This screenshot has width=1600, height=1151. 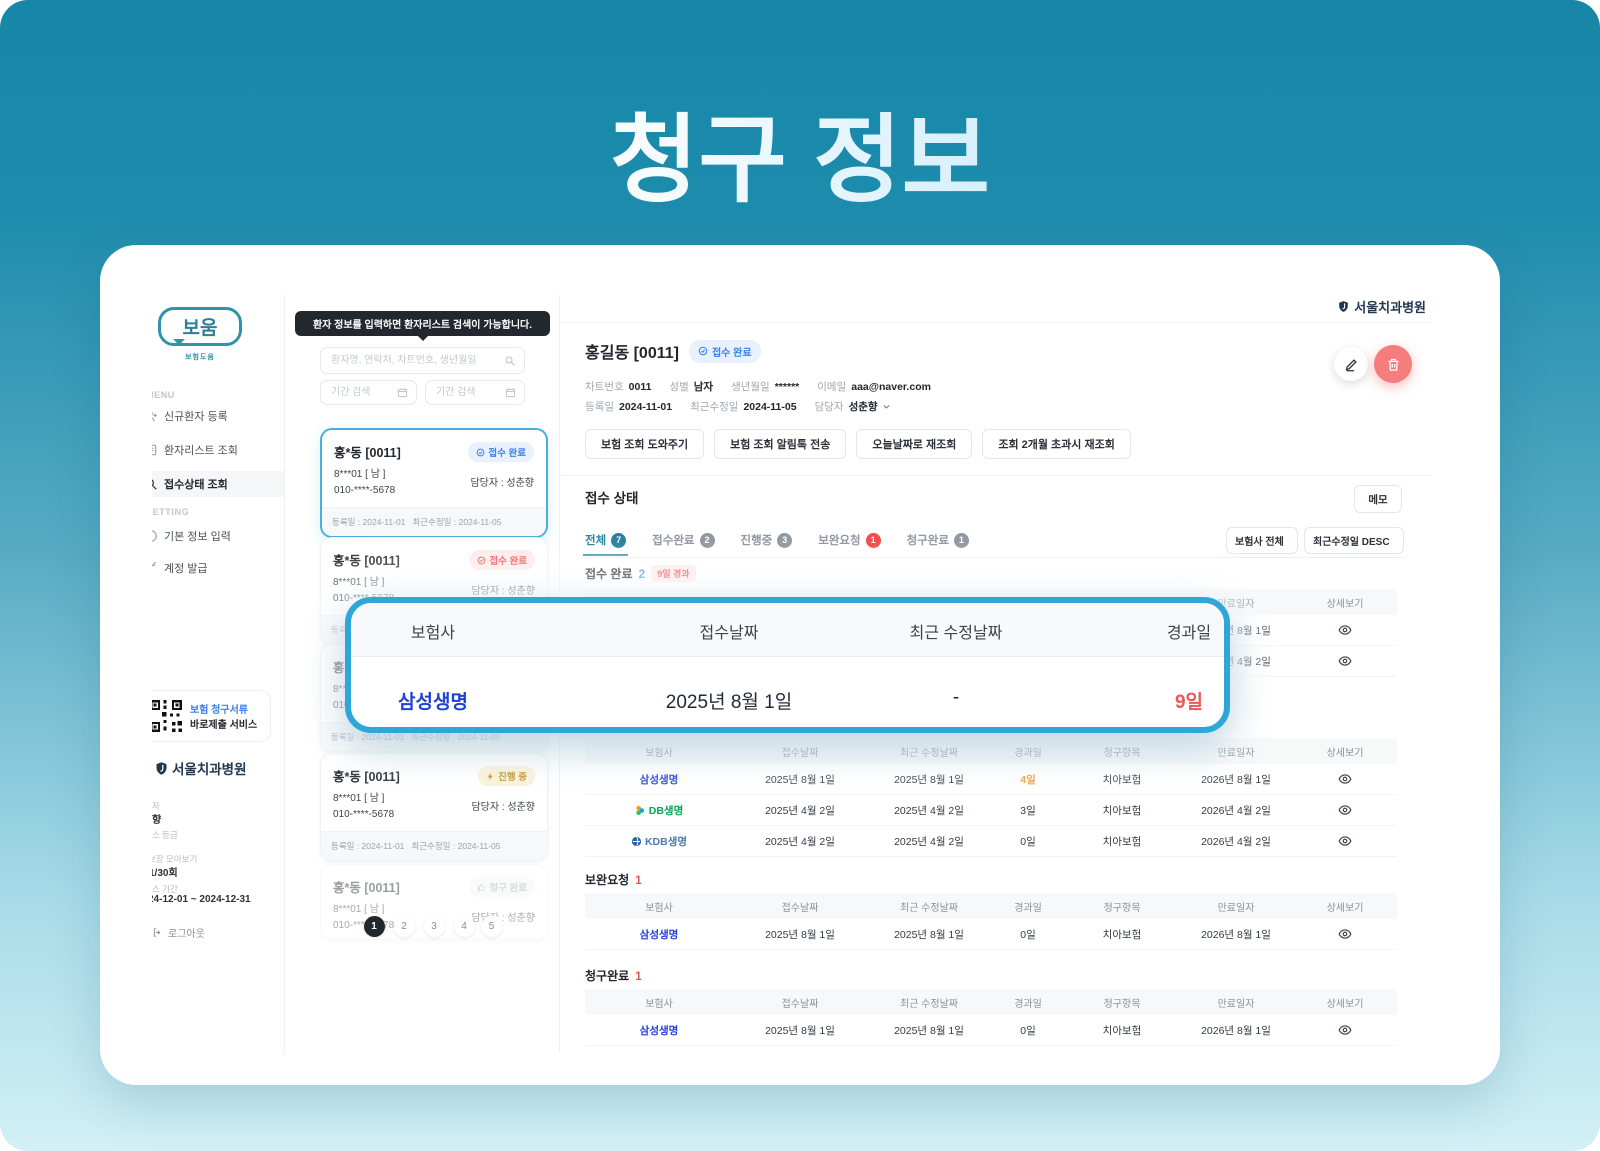 I want to click on chevron-down-icon, so click(x=886, y=407).